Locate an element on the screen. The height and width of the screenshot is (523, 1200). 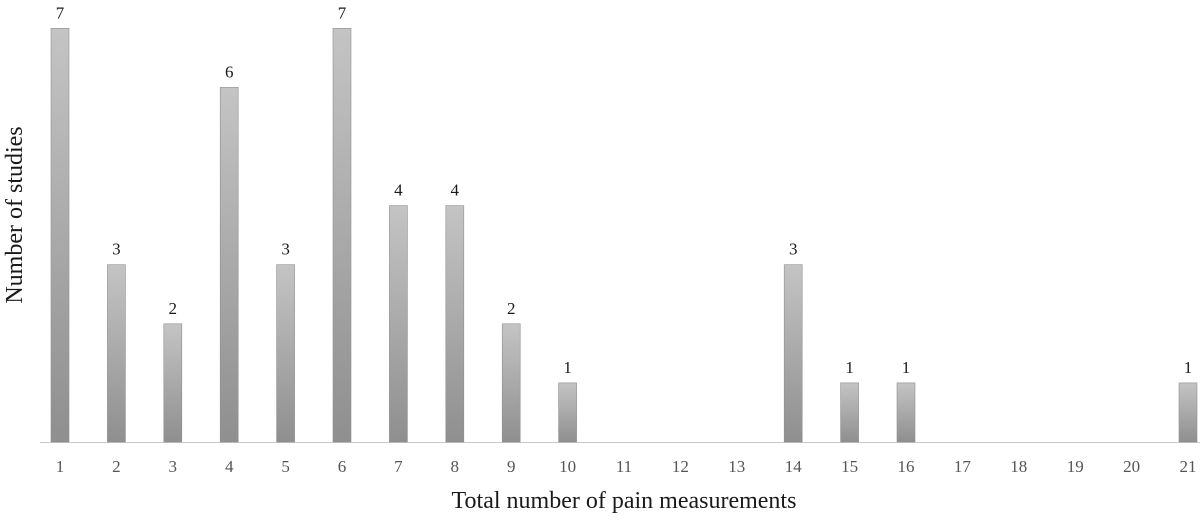
data-label-4: 6 is located at coordinates (229, 71).